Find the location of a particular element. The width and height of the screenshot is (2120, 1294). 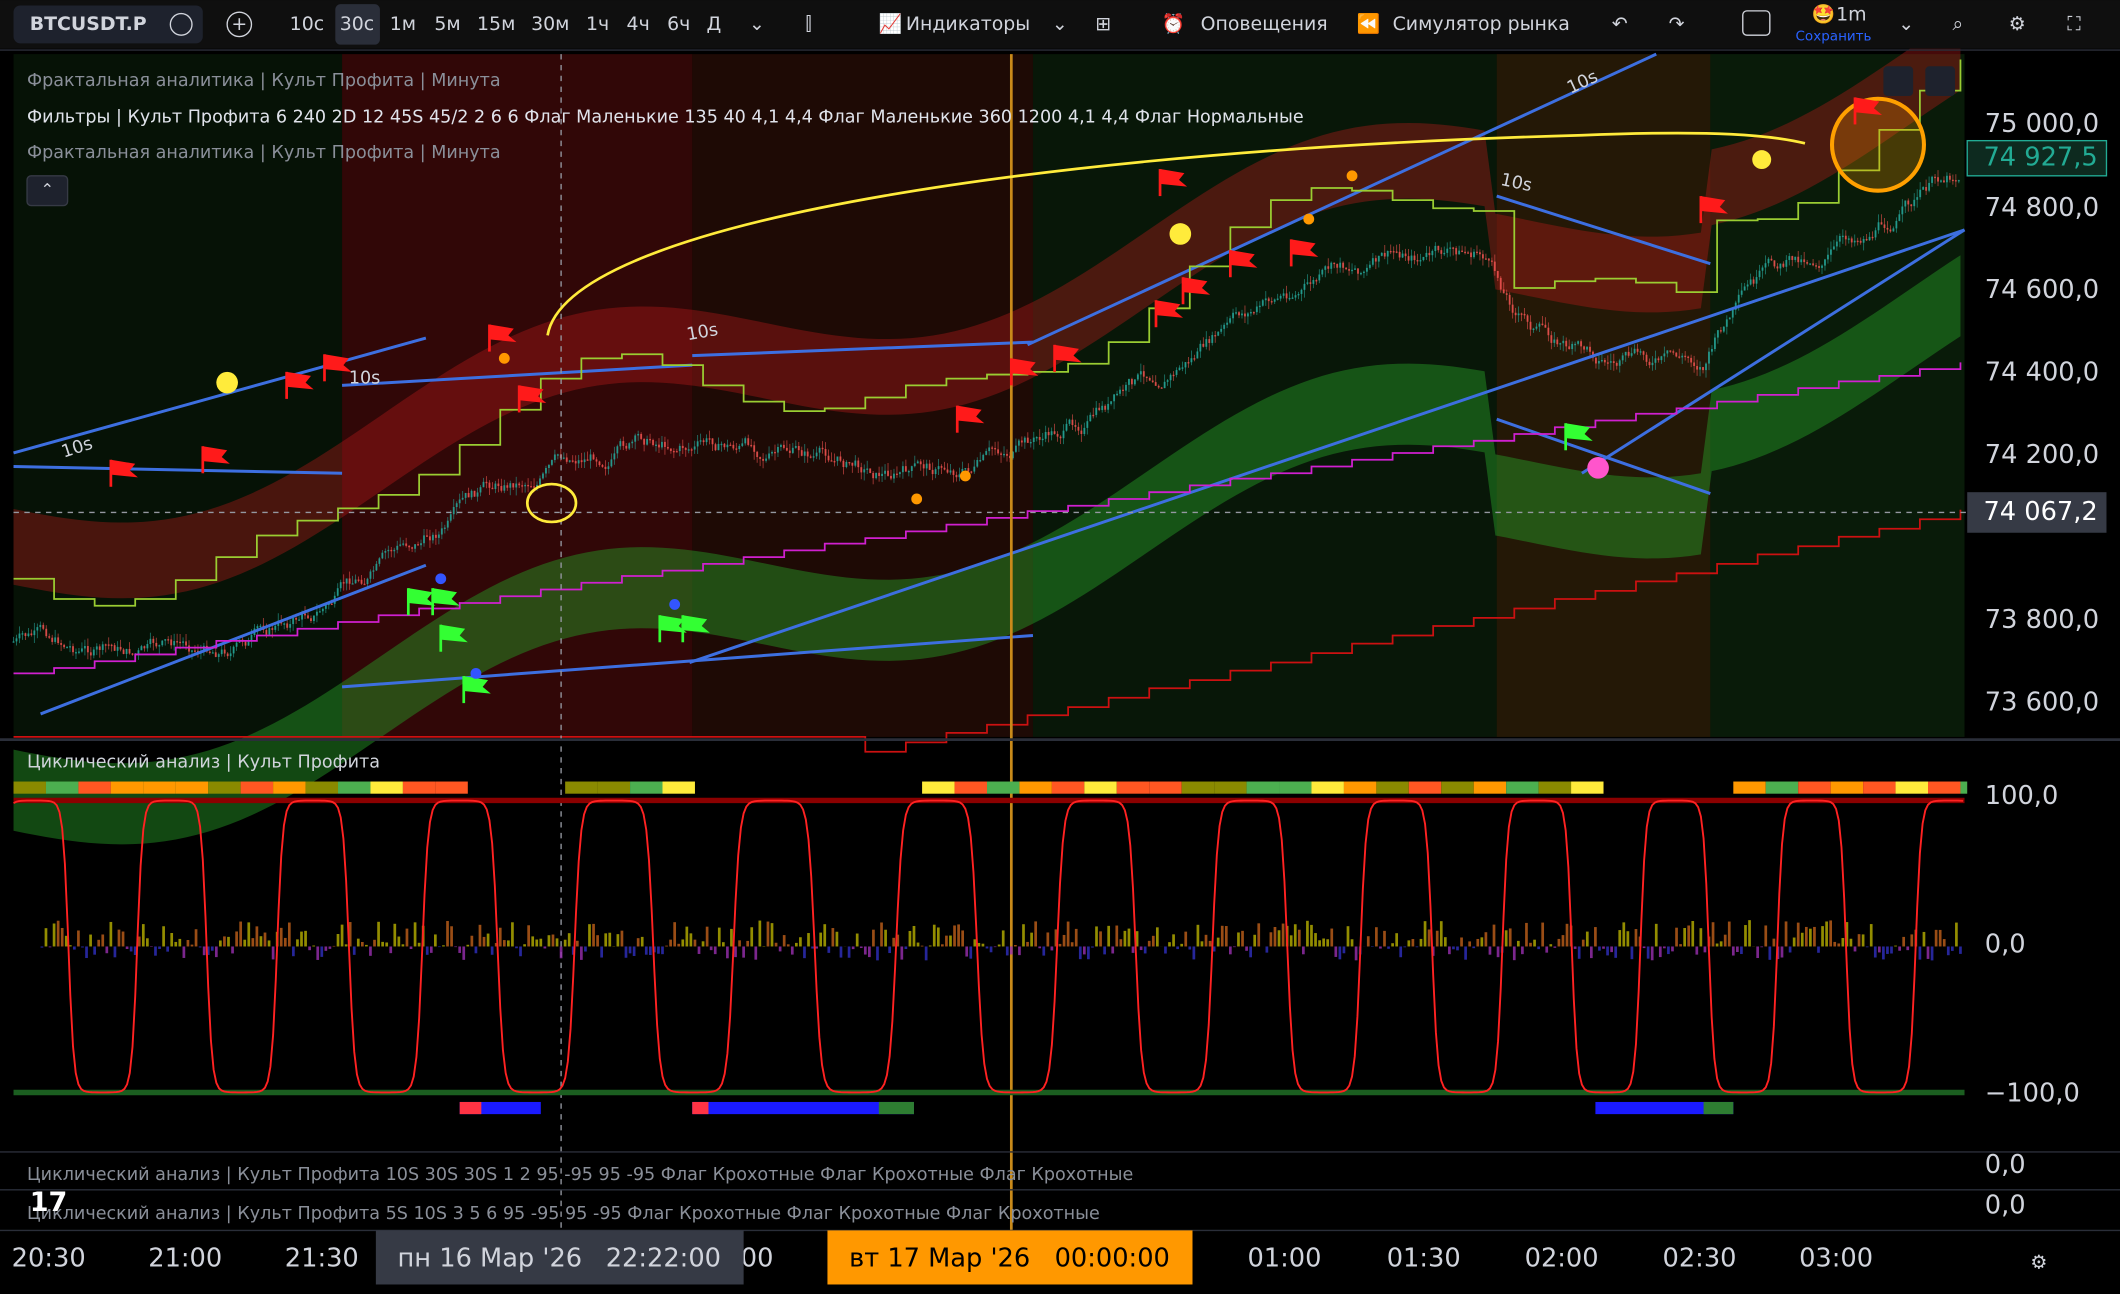

indicators-icon: 📈 is located at coordinates (891, 23).